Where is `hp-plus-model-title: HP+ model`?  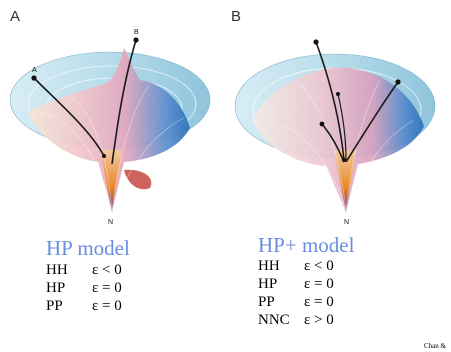
hp-plus-model-title: HP+ model is located at coordinates (306, 245).